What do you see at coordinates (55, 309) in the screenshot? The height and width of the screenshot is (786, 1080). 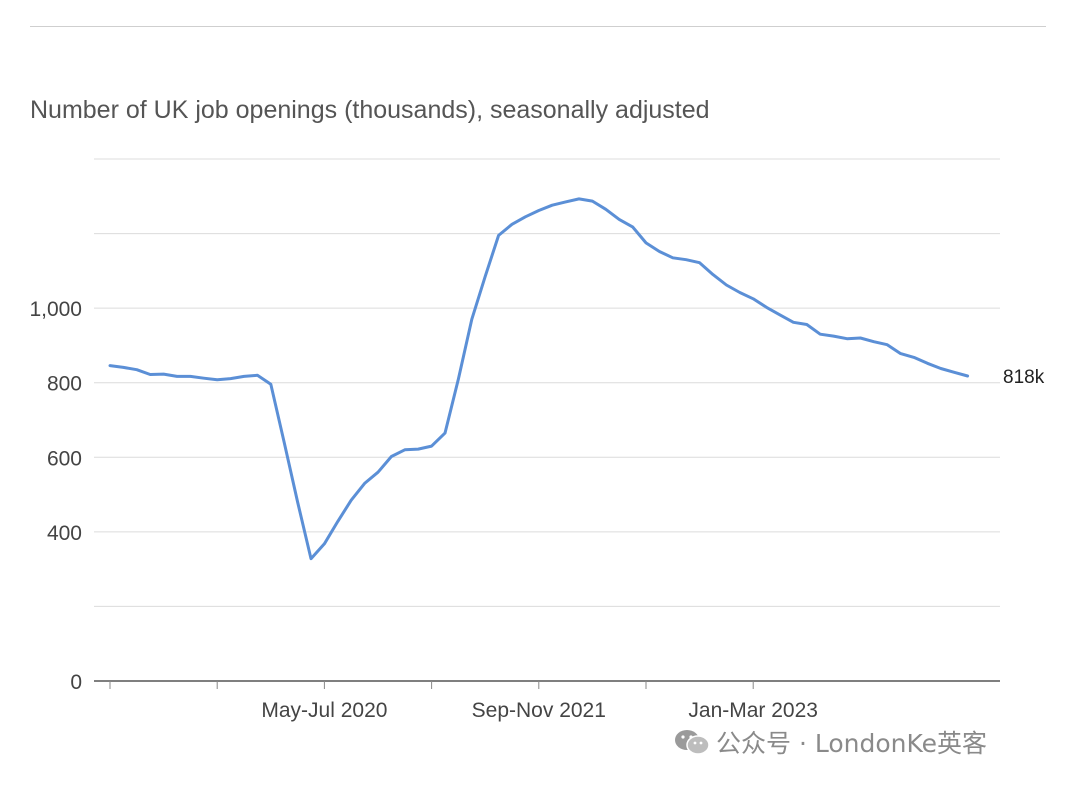 I see `y-tick-label: 1,000` at bounding box center [55, 309].